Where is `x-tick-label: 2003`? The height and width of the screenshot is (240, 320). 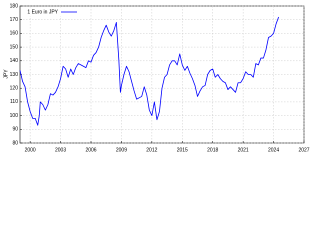 x-tick-label: 2003 is located at coordinates (60, 150).